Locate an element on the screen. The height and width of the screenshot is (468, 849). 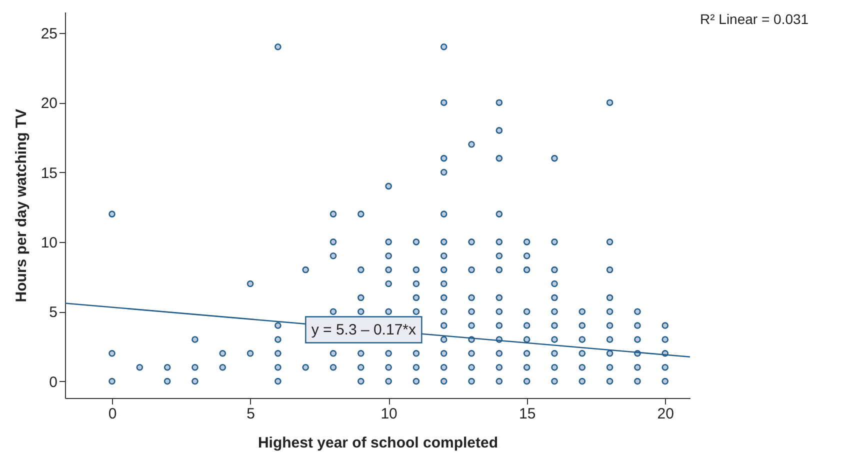
x-axis-title: Highest year of school completed is located at coordinates (378, 443).